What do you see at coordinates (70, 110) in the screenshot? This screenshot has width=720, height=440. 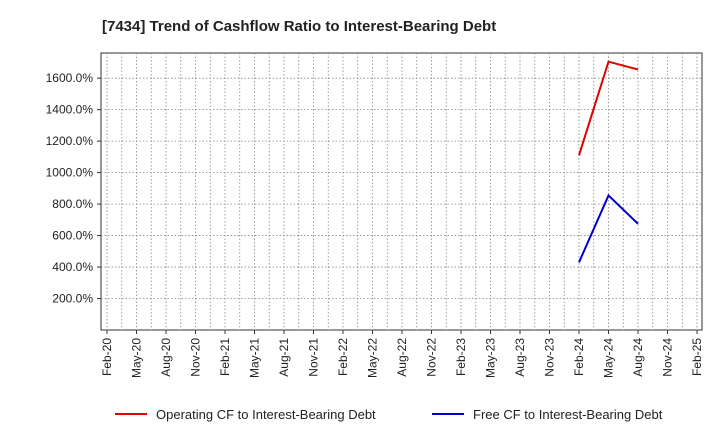 I see `y-tick-label: 1400.0%` at bounding box center [70, 110].